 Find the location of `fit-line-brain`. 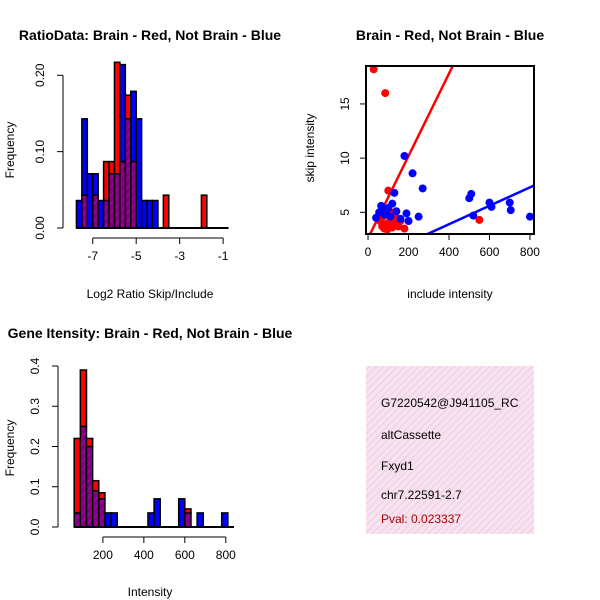

fit-line-brain is located at coordinates (411, 150).